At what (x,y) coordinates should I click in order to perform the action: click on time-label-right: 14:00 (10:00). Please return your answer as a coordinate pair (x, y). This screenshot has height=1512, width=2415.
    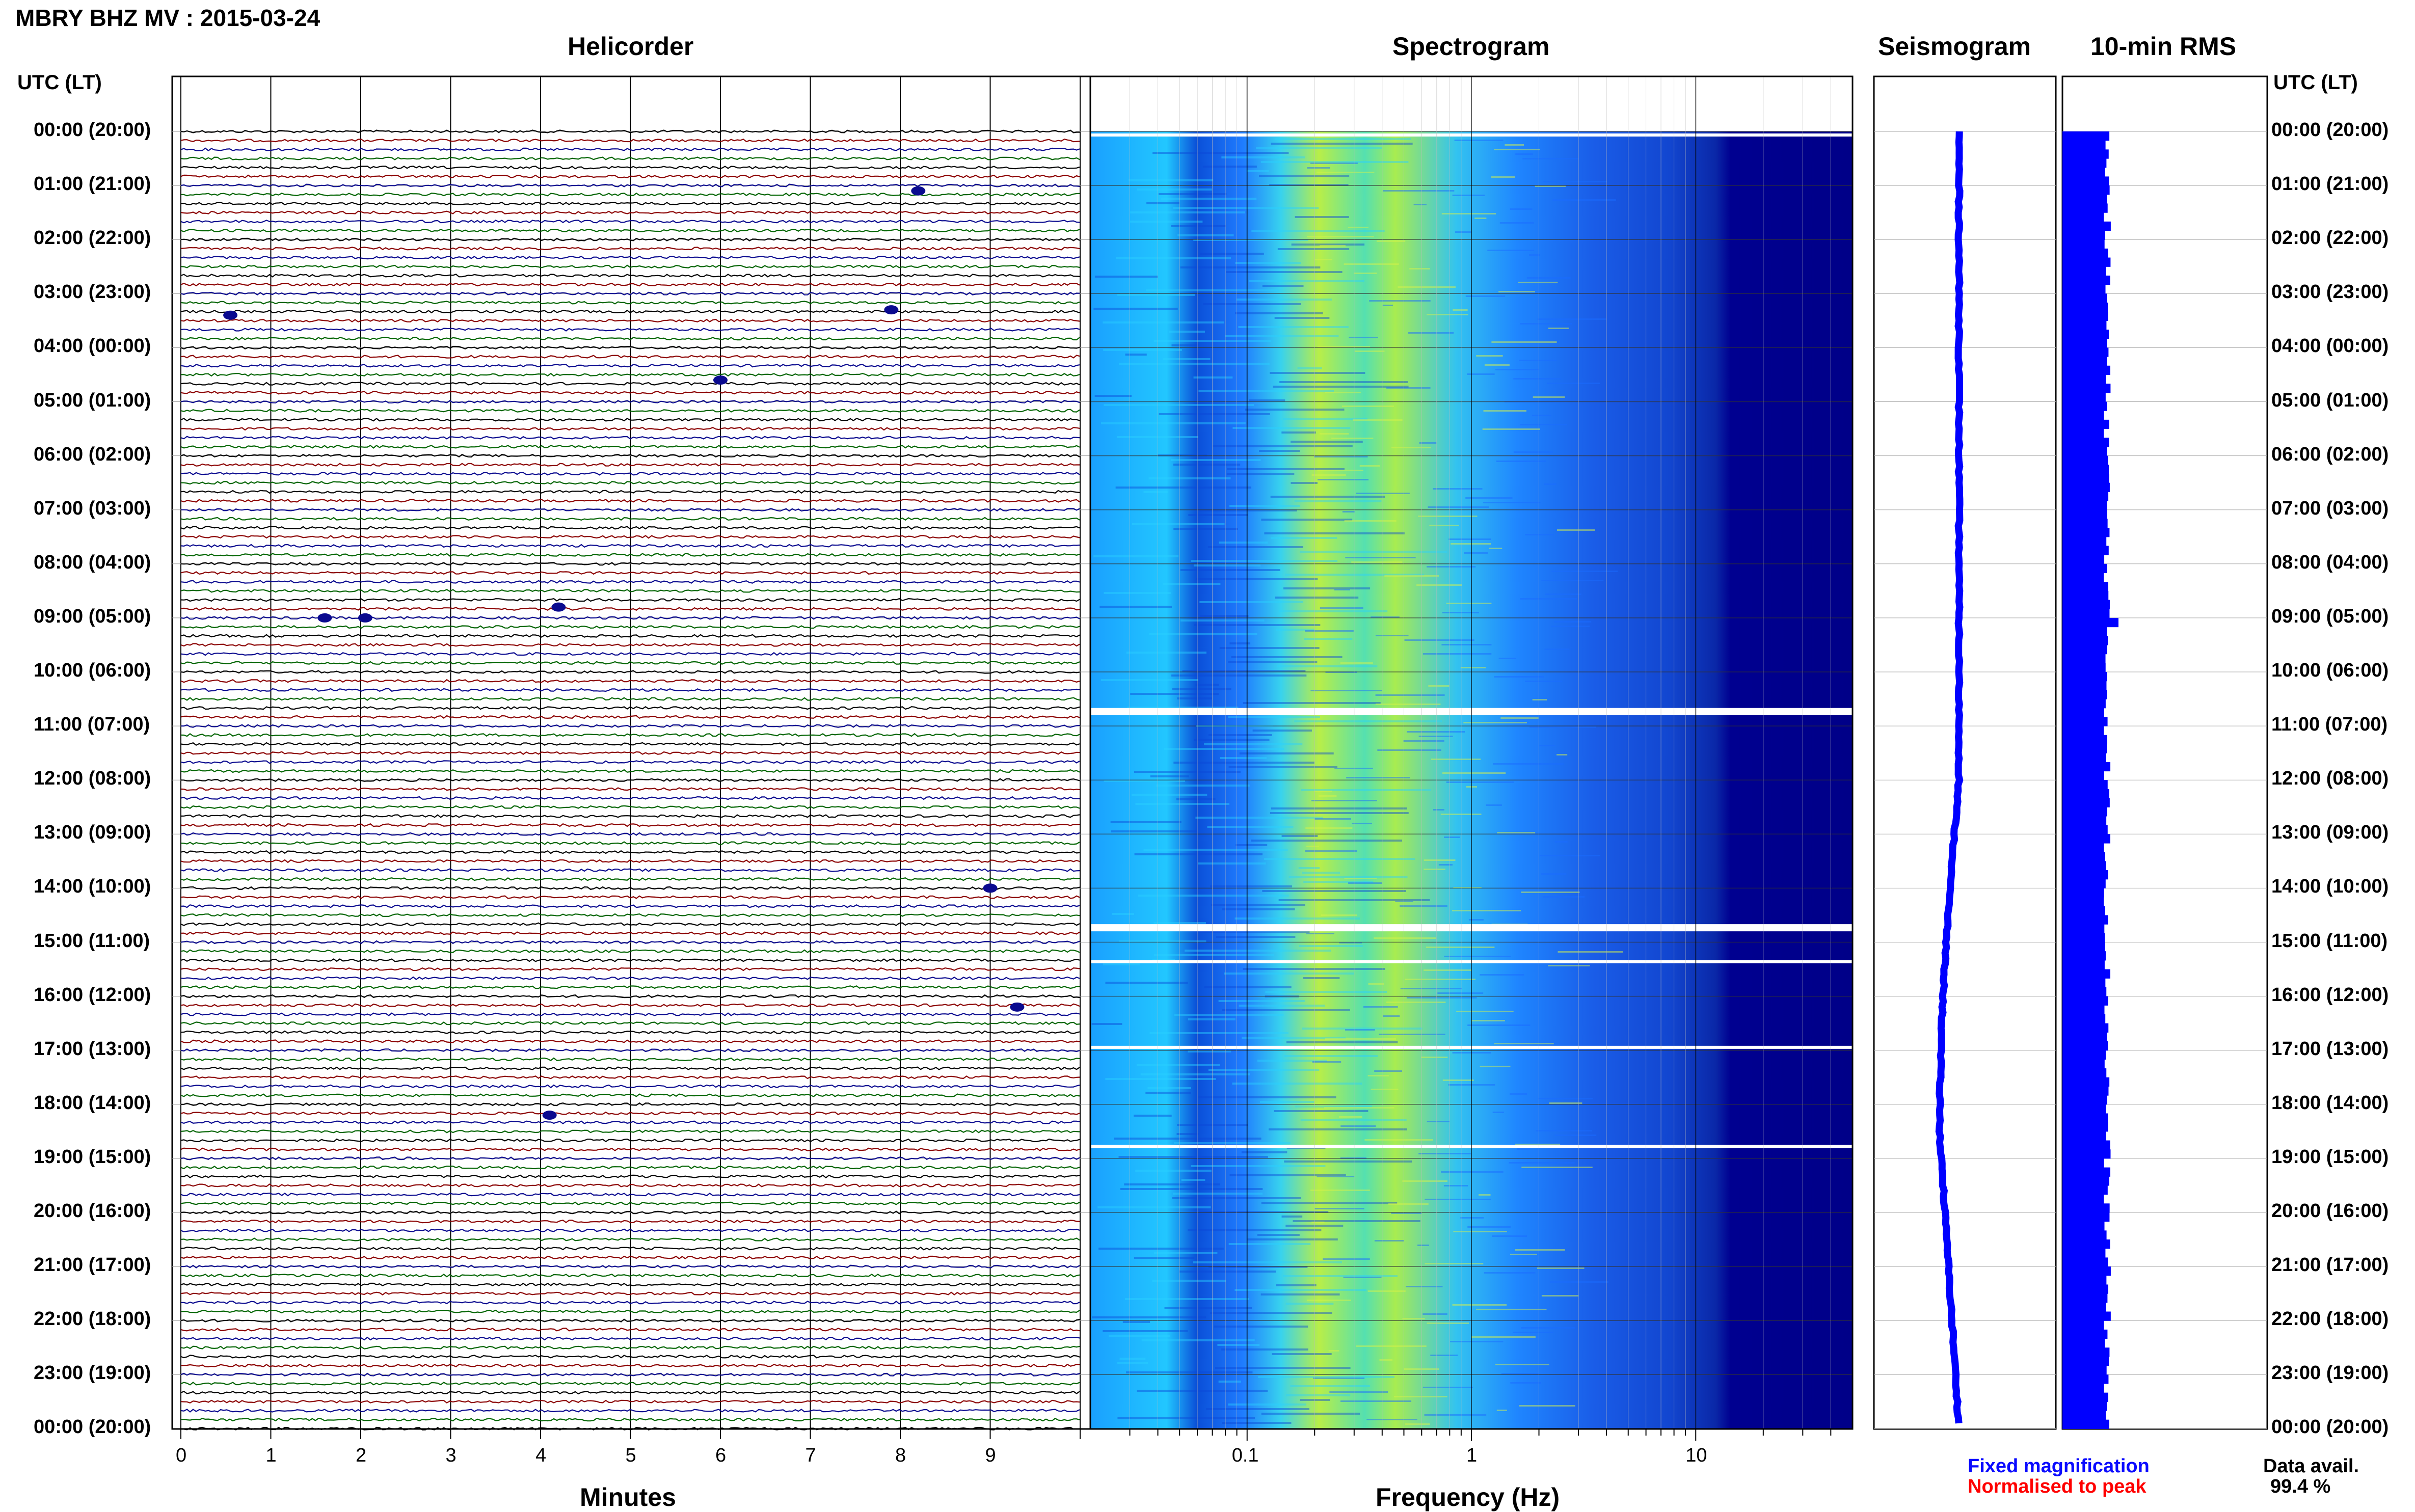
    Looking at the image, I should click on (2330, 887).